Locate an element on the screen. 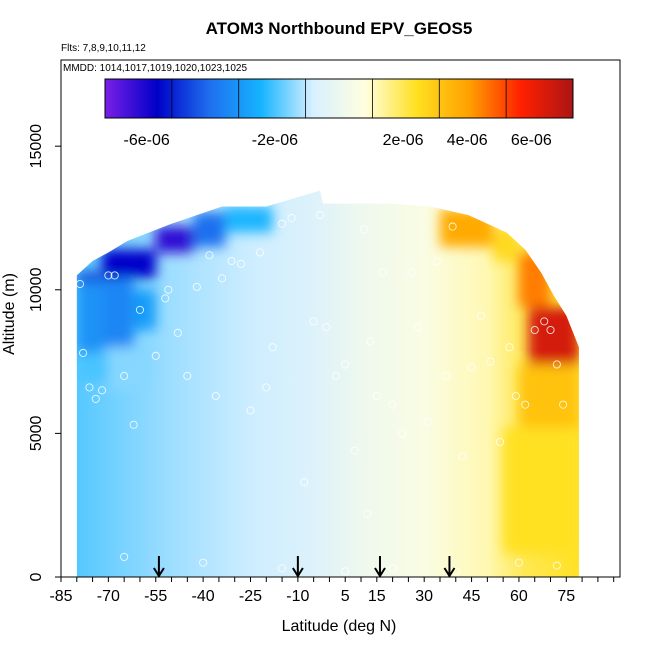 The height and width of the screenshot is (650, 650). colorbar-tick-label: 6e-06 is located at coordinates (531, 140).